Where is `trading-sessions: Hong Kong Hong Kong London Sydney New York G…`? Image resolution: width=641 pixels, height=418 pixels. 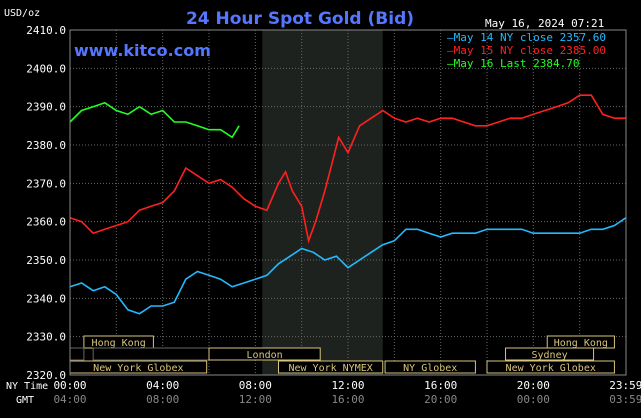 trading-sessions: Hong Kong Hong Kong London Sydney New York G… is located at coordinates (342, 354).